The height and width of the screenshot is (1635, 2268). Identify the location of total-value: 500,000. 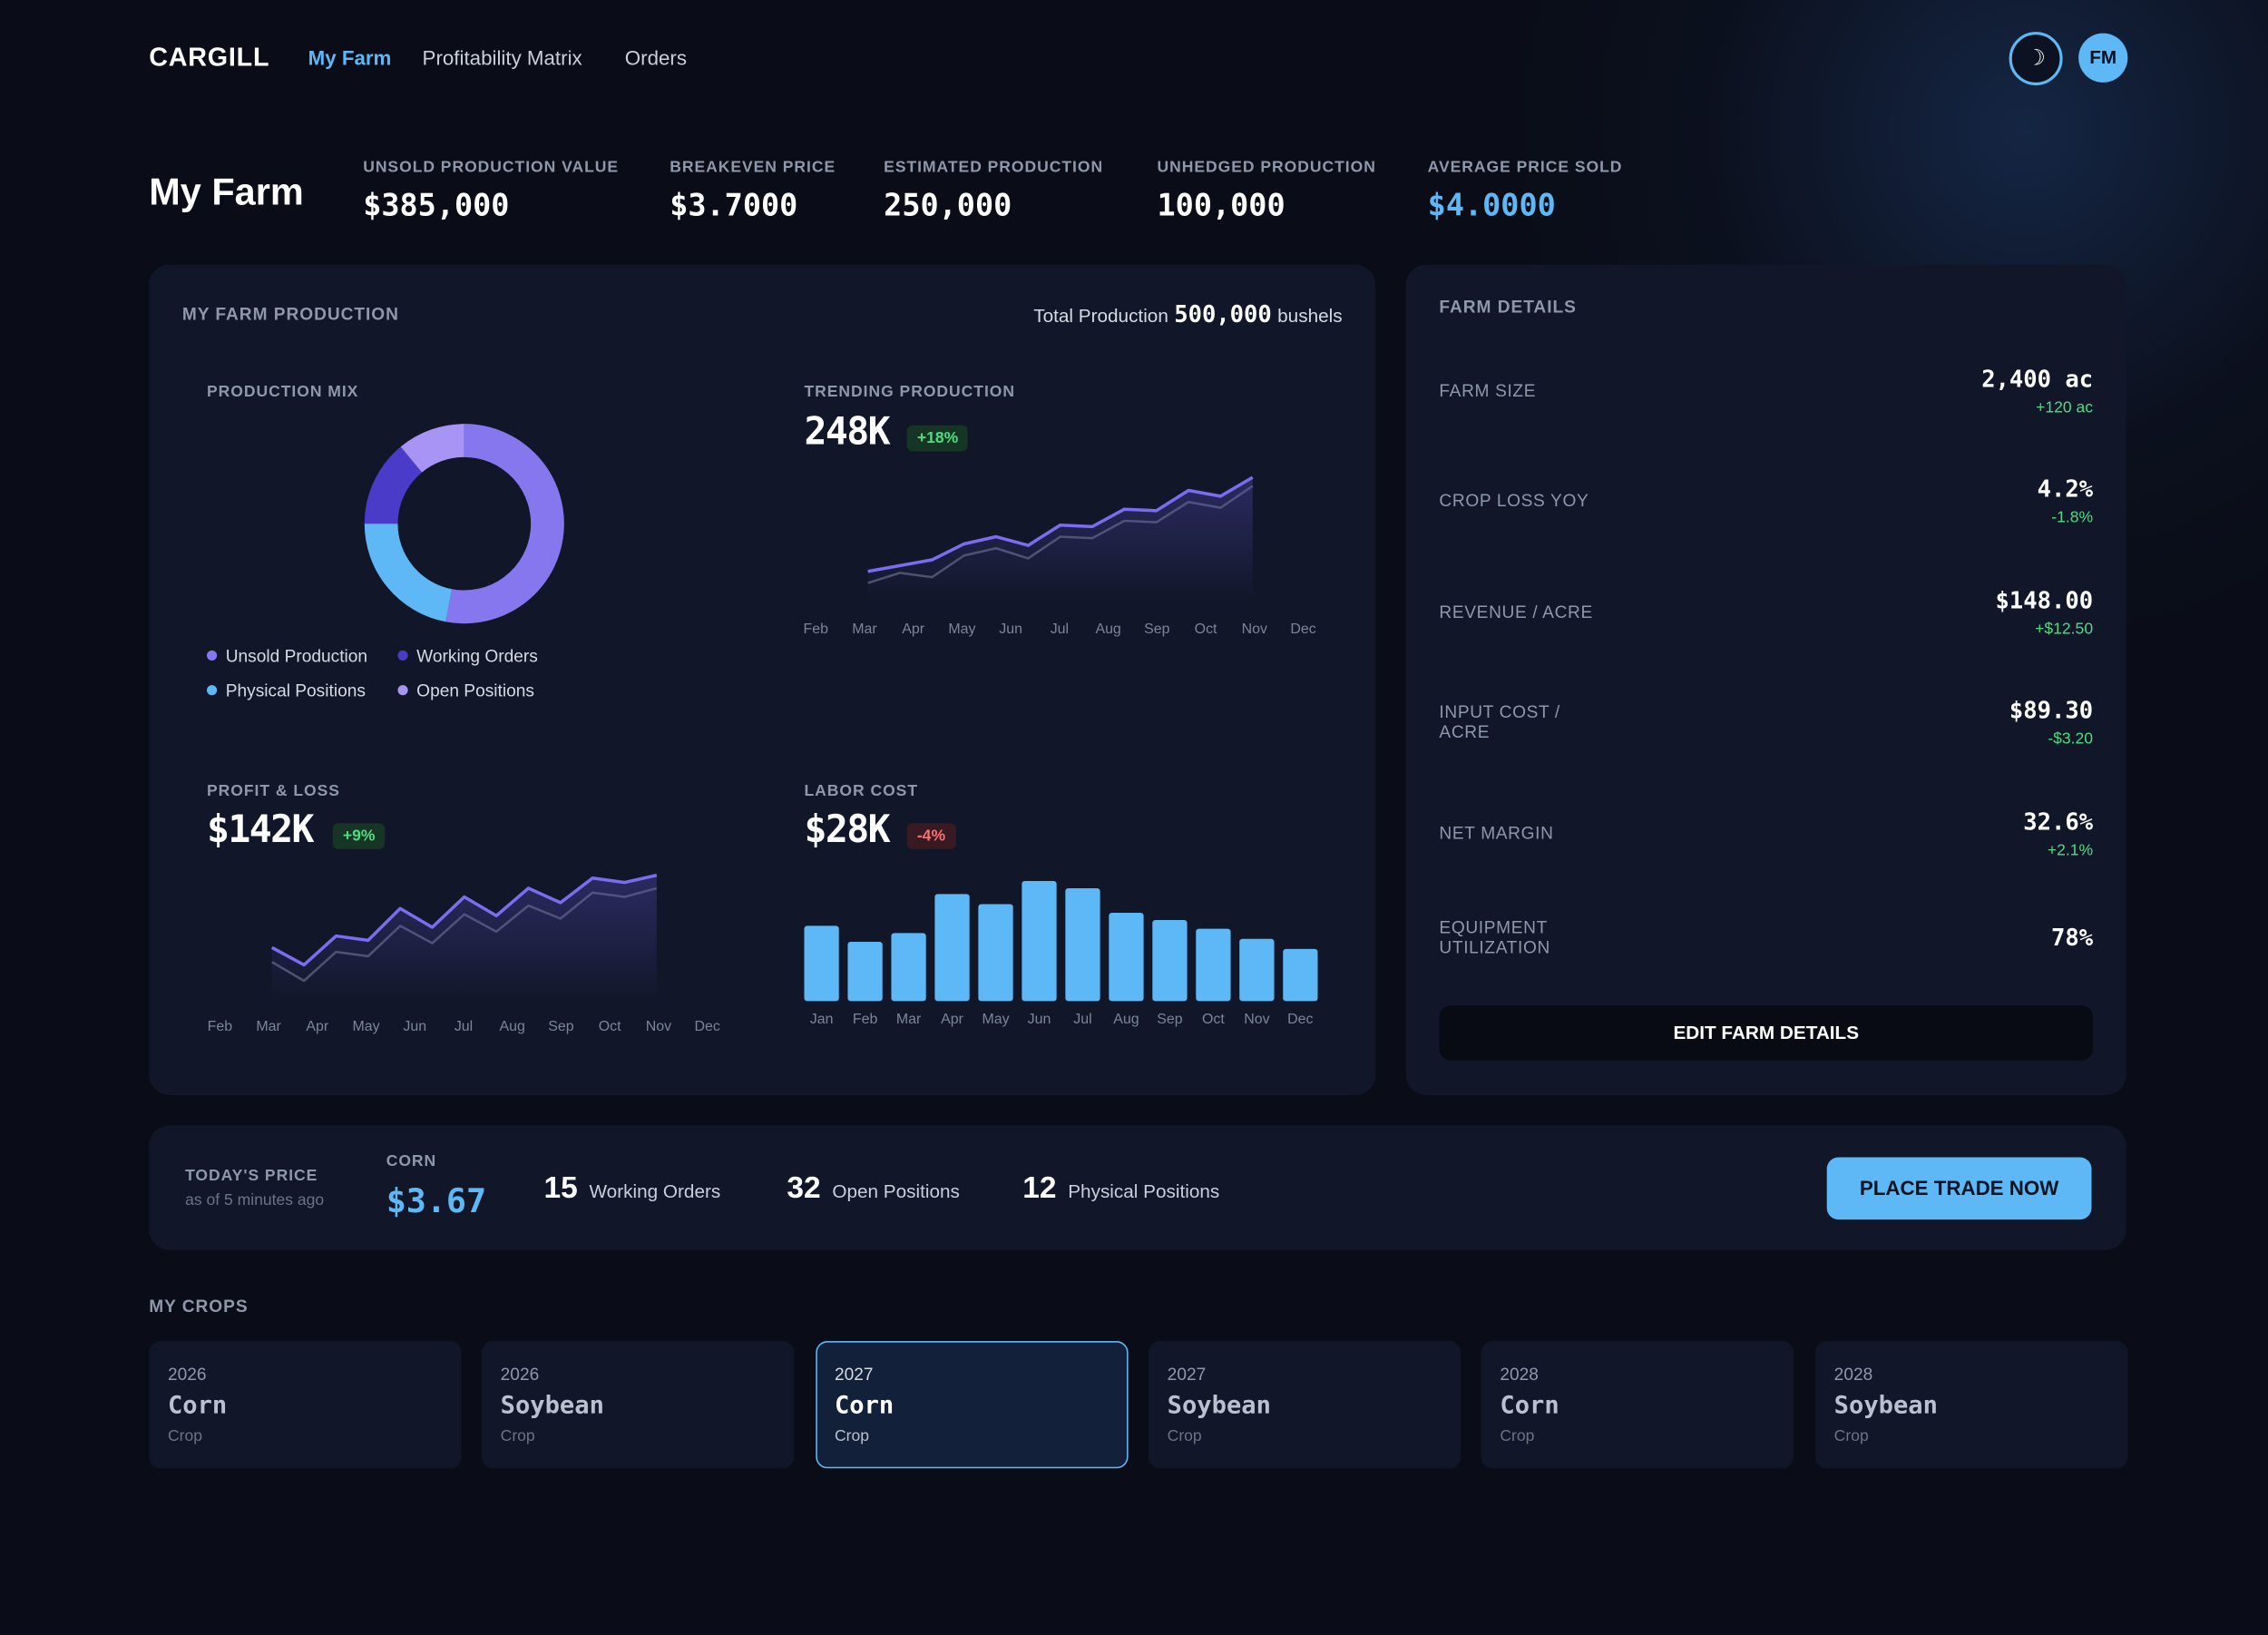
(1223, 314).